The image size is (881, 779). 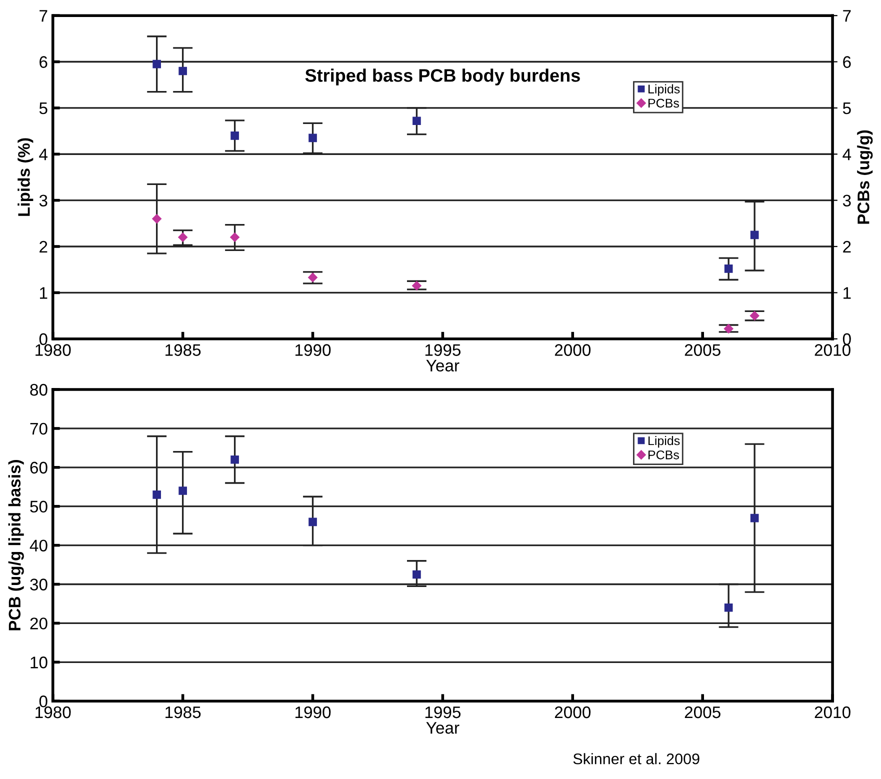 I want to click on y-axis-title: Lipids (%), so click(x=26, y=177).